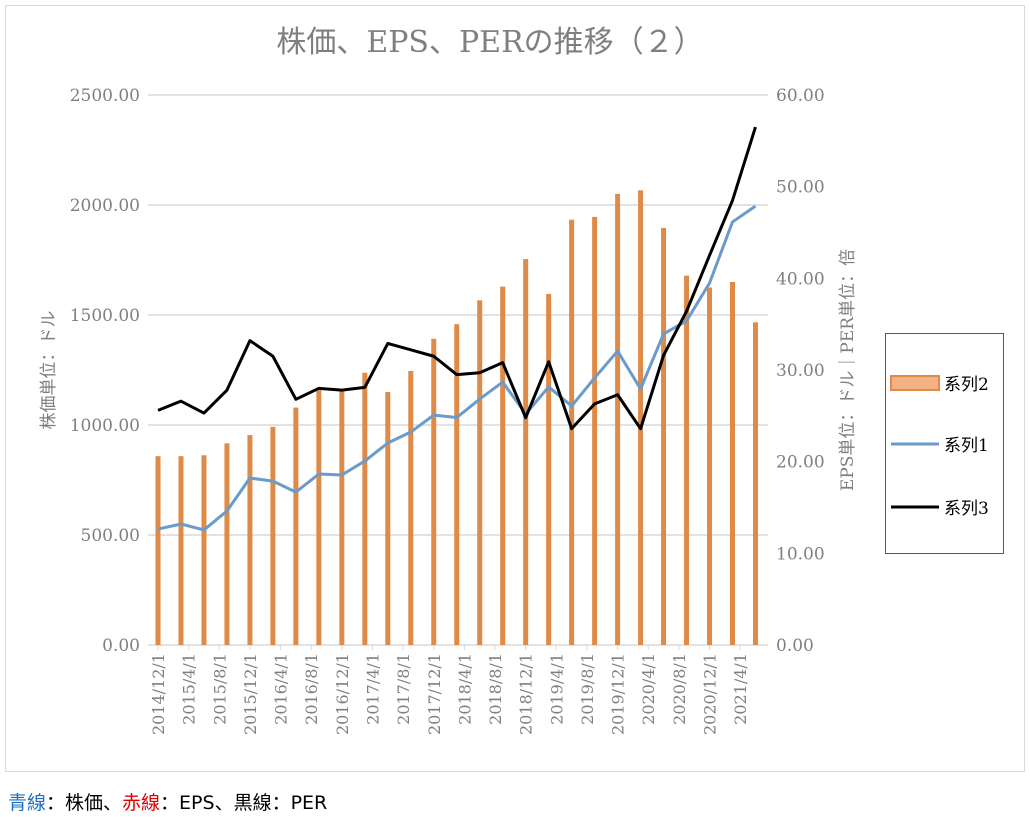 The image size is (1030, 817). Describe the element at coordinates (250, 694) in the screenshot. I see `x-tick-label: 2015/12/1` at that location.